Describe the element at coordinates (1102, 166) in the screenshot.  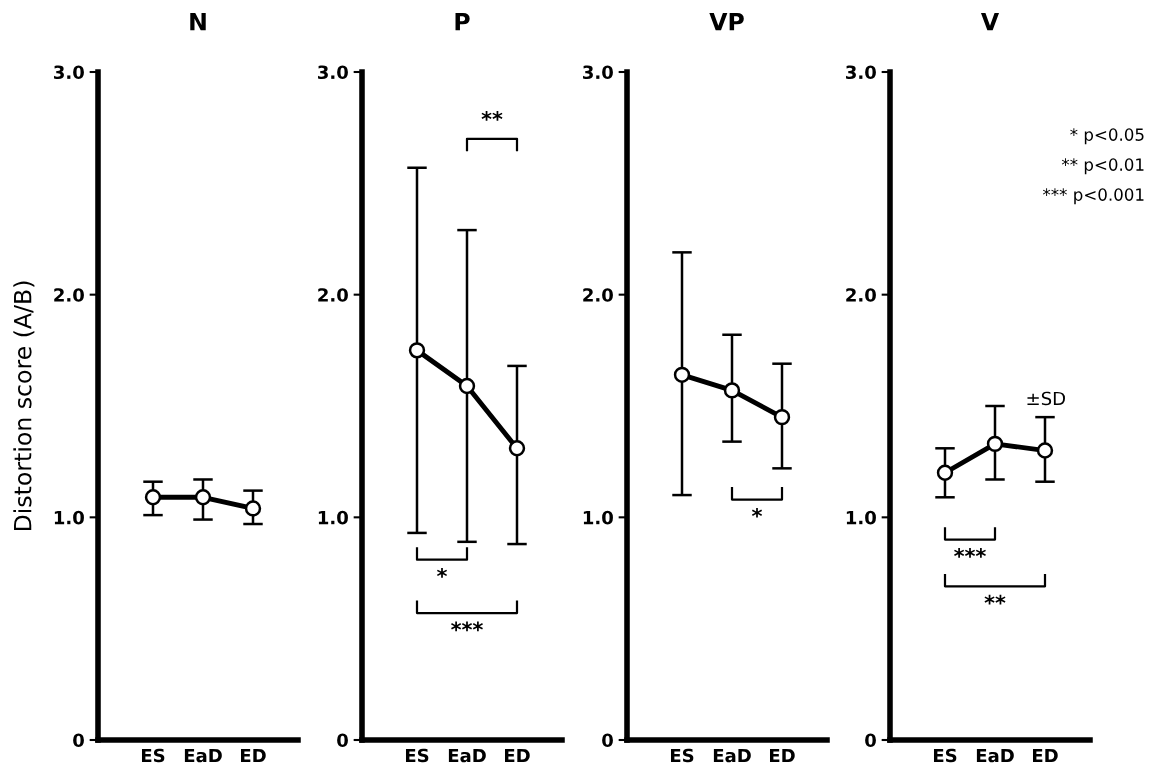
I see `annotation: ** p<0.01` at that location.